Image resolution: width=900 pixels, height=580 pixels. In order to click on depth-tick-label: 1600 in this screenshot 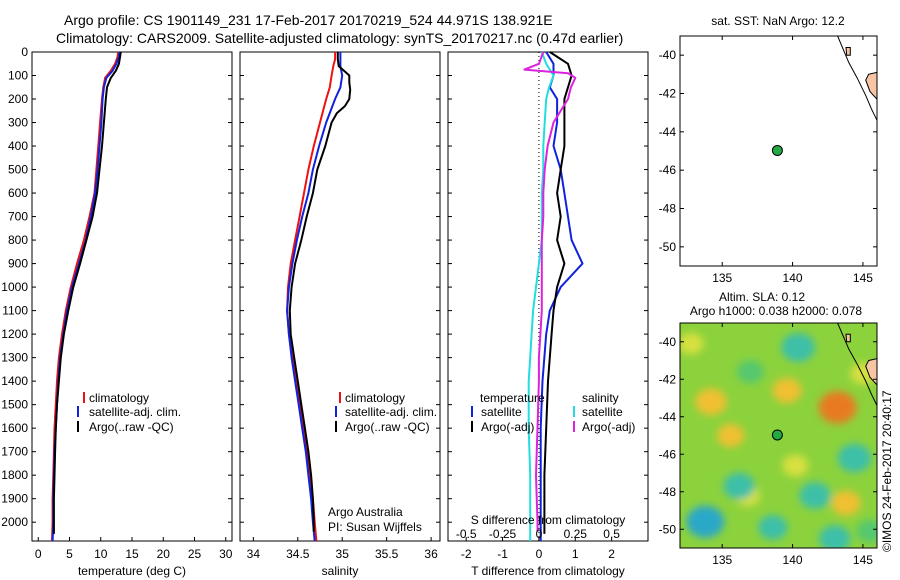, I will do `click(14, 428)`.